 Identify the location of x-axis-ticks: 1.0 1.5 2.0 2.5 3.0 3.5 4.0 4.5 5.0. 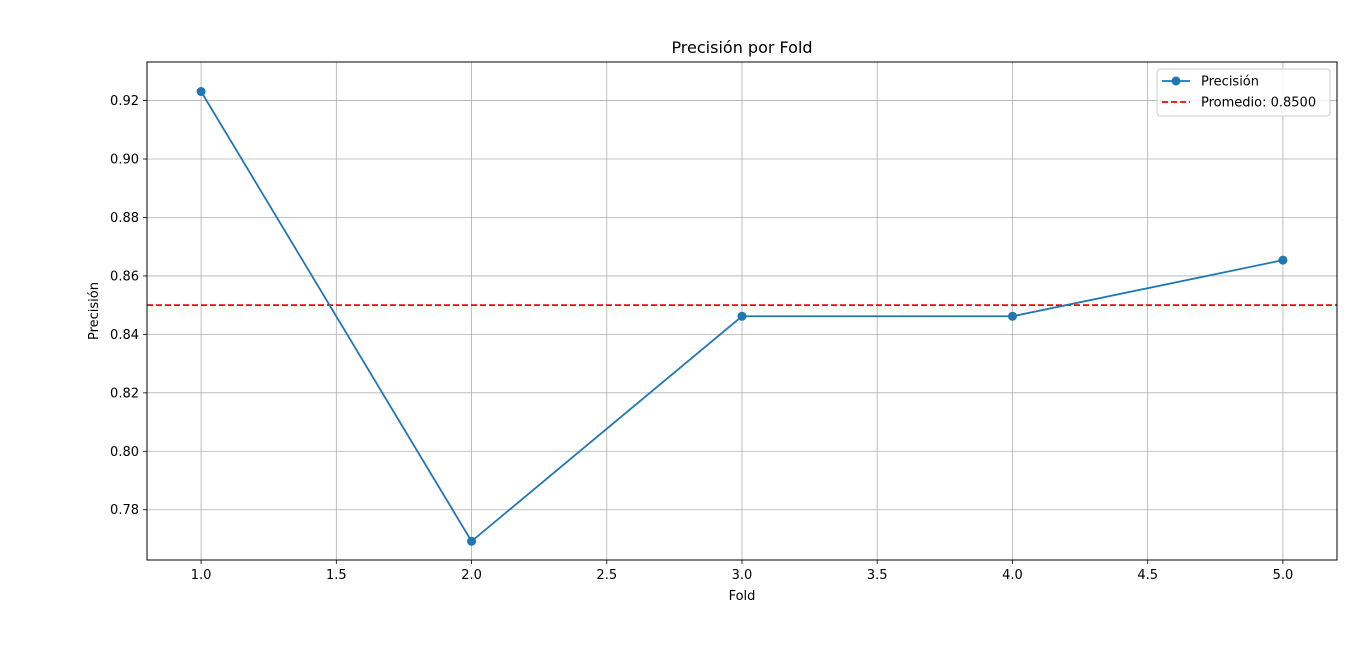
(742, 571).